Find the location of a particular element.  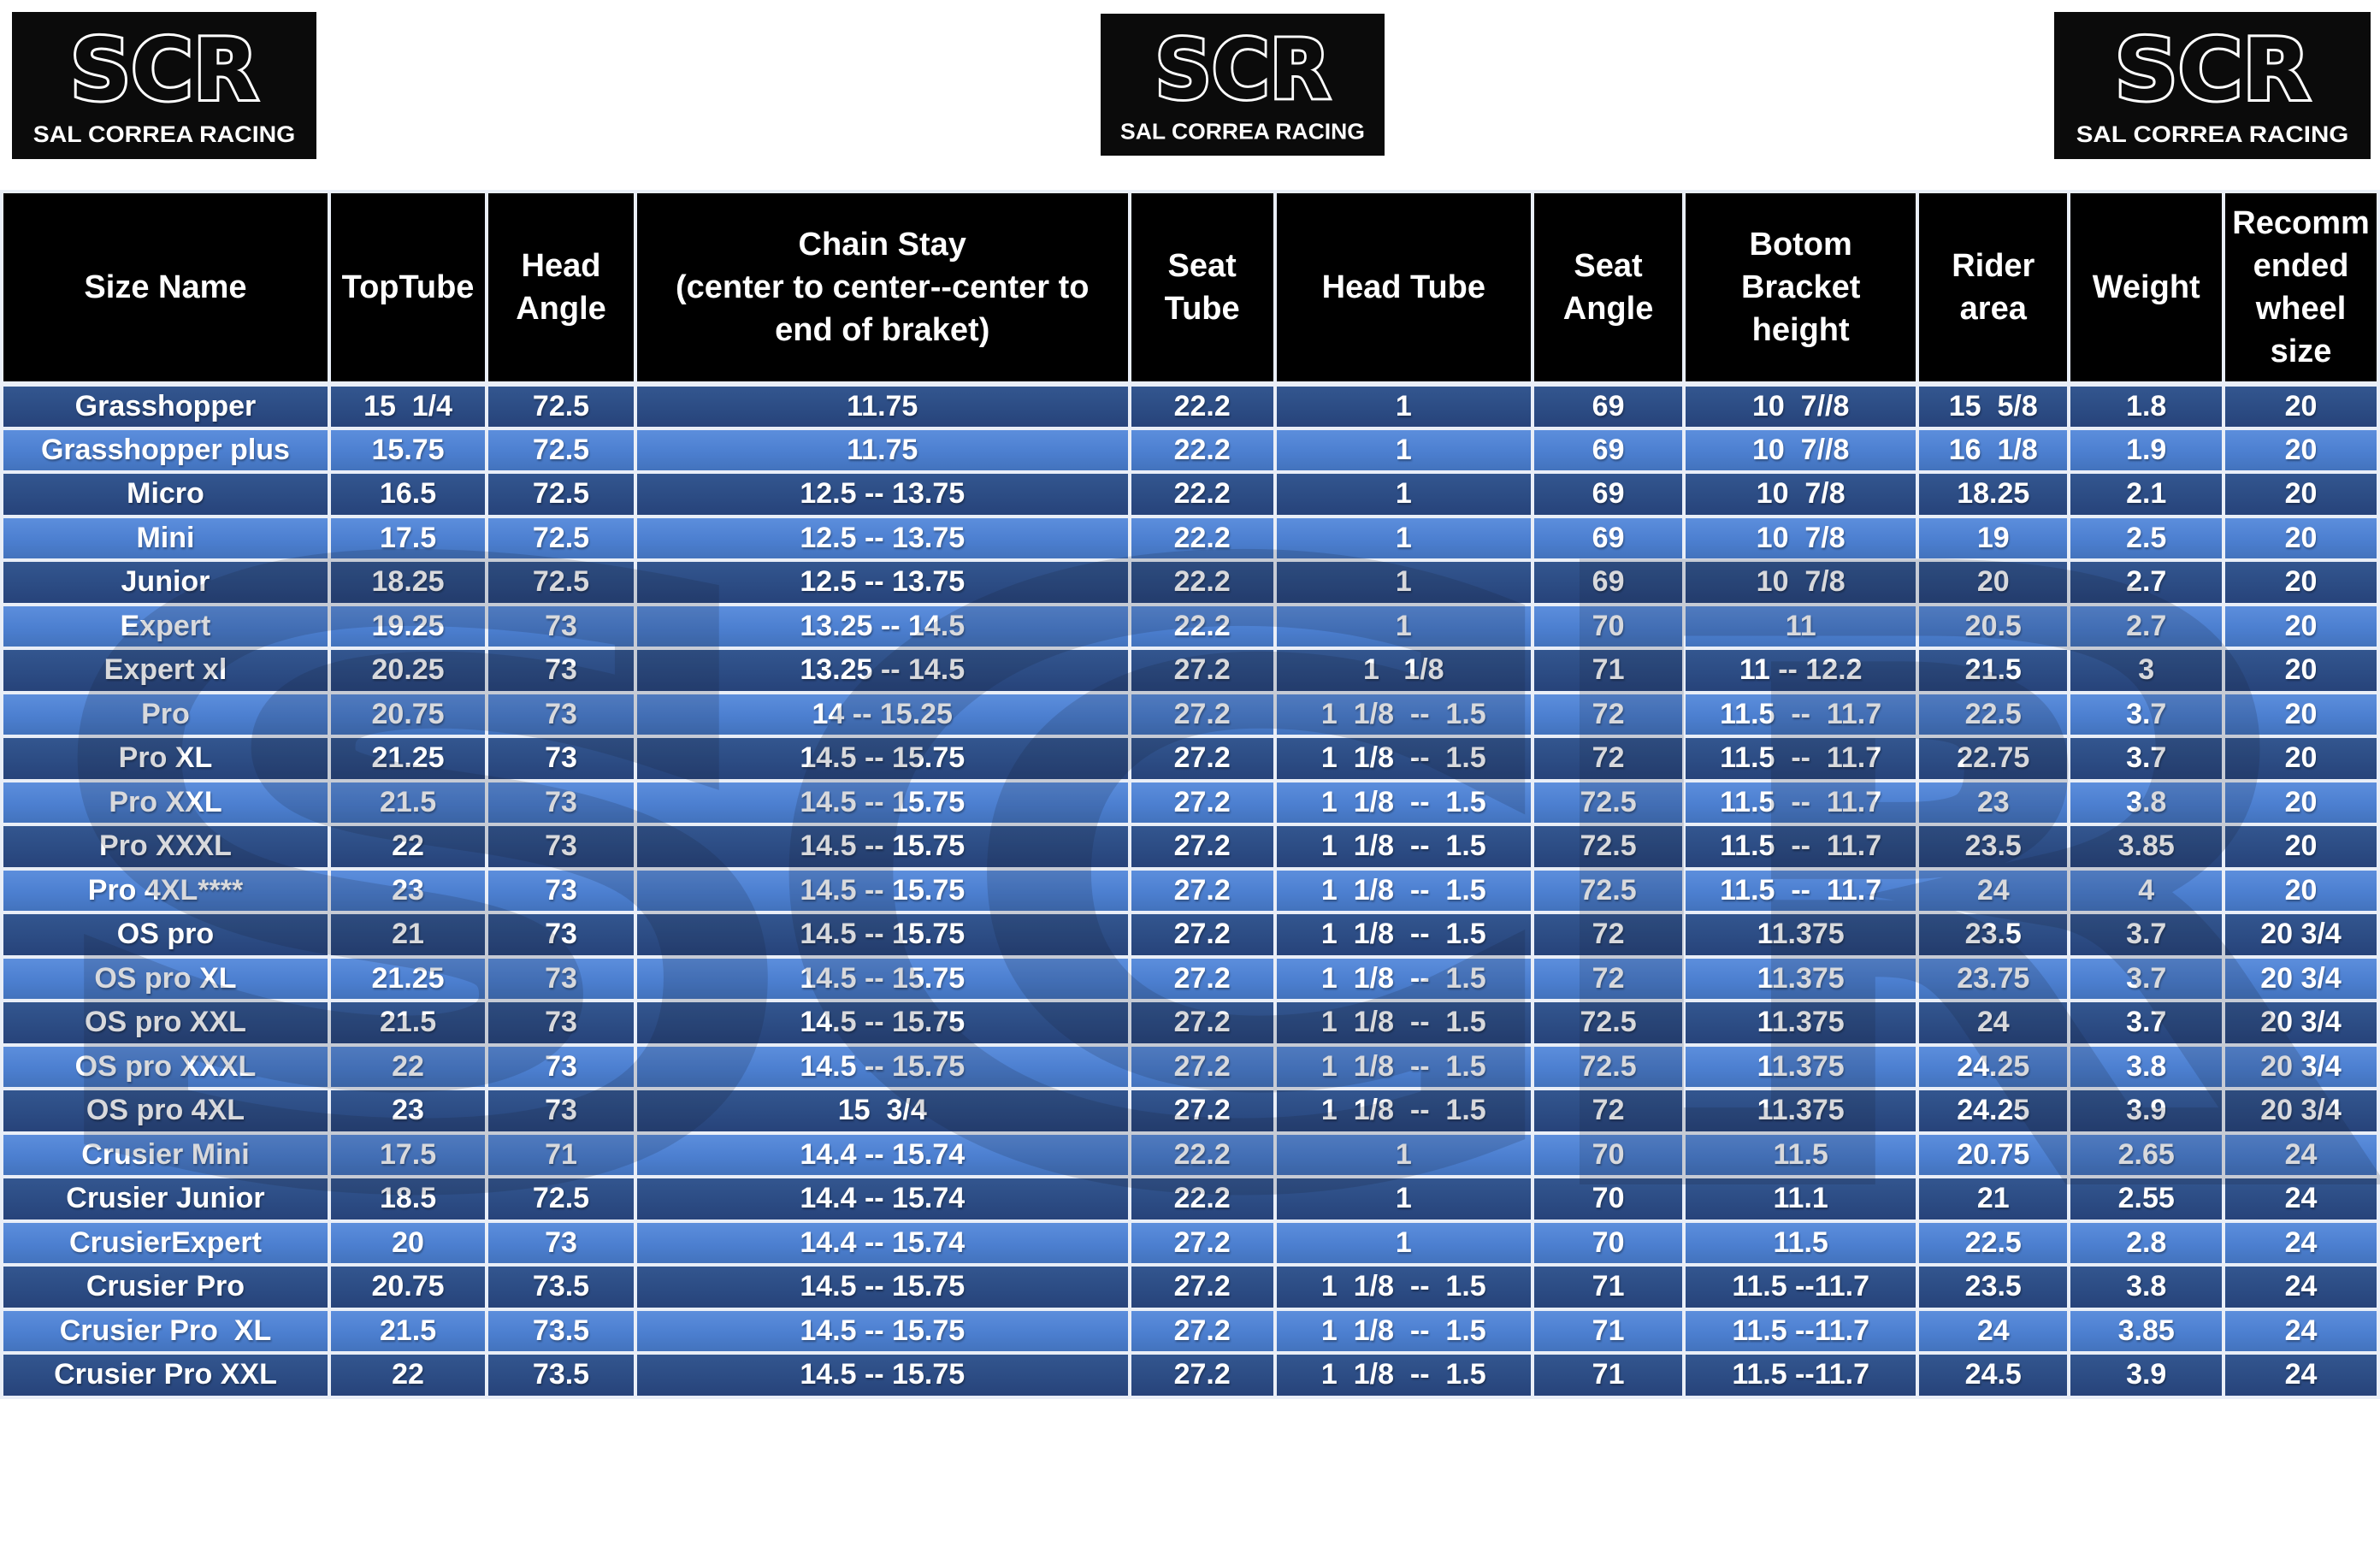

cell-seat-angle: 71 is located at coordinates (1608, 1375).